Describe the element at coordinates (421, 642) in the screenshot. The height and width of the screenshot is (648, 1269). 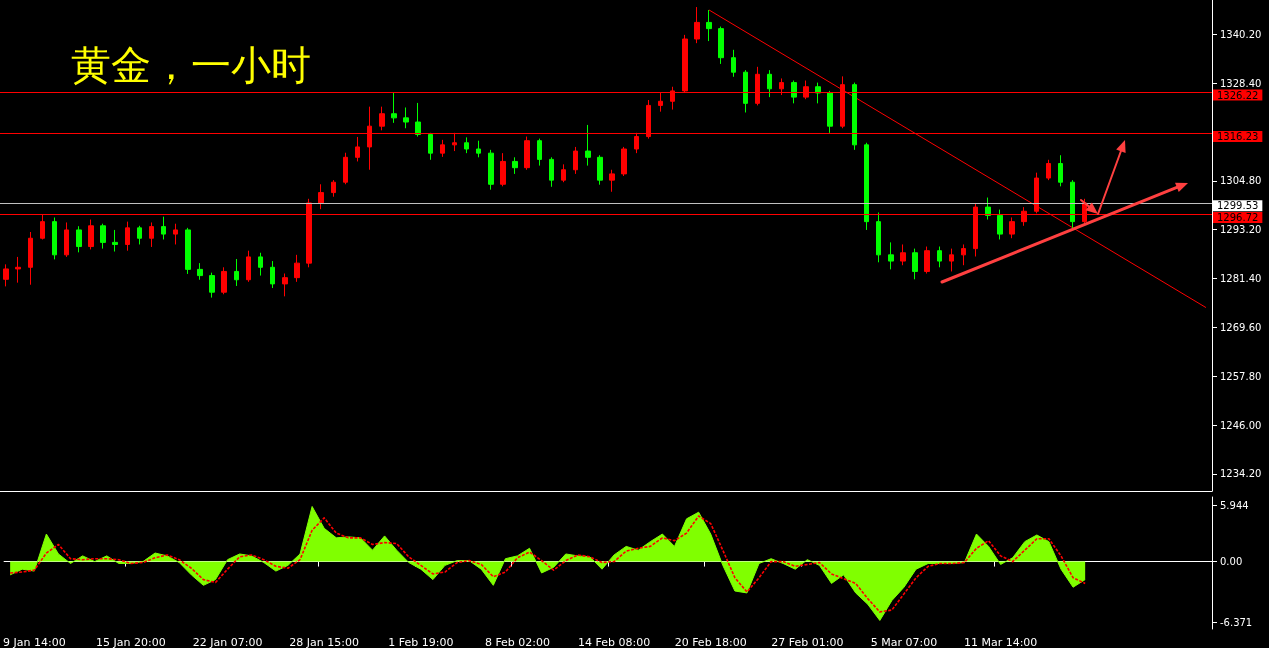
I see `x-tick-label: 1 Feb 19:00` at that location.